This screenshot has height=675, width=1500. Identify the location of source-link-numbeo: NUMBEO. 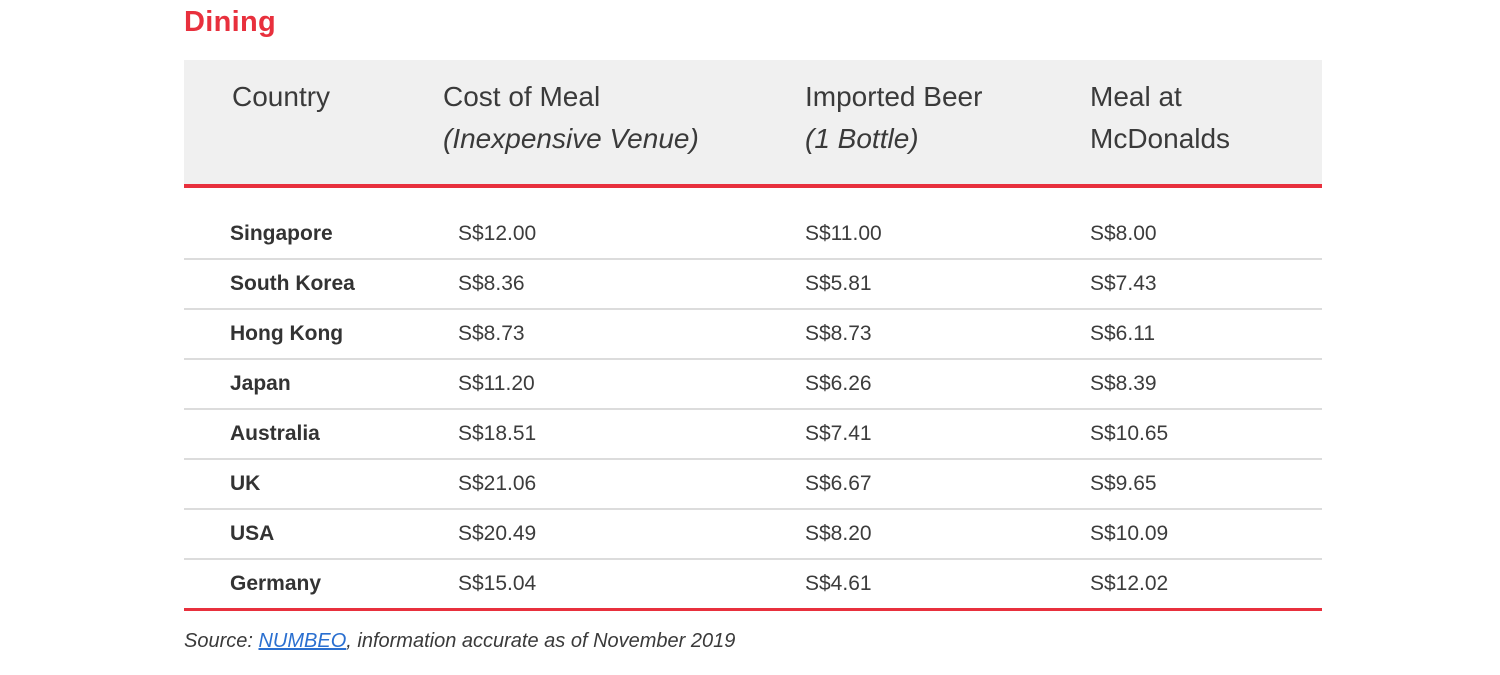
(302, 641).